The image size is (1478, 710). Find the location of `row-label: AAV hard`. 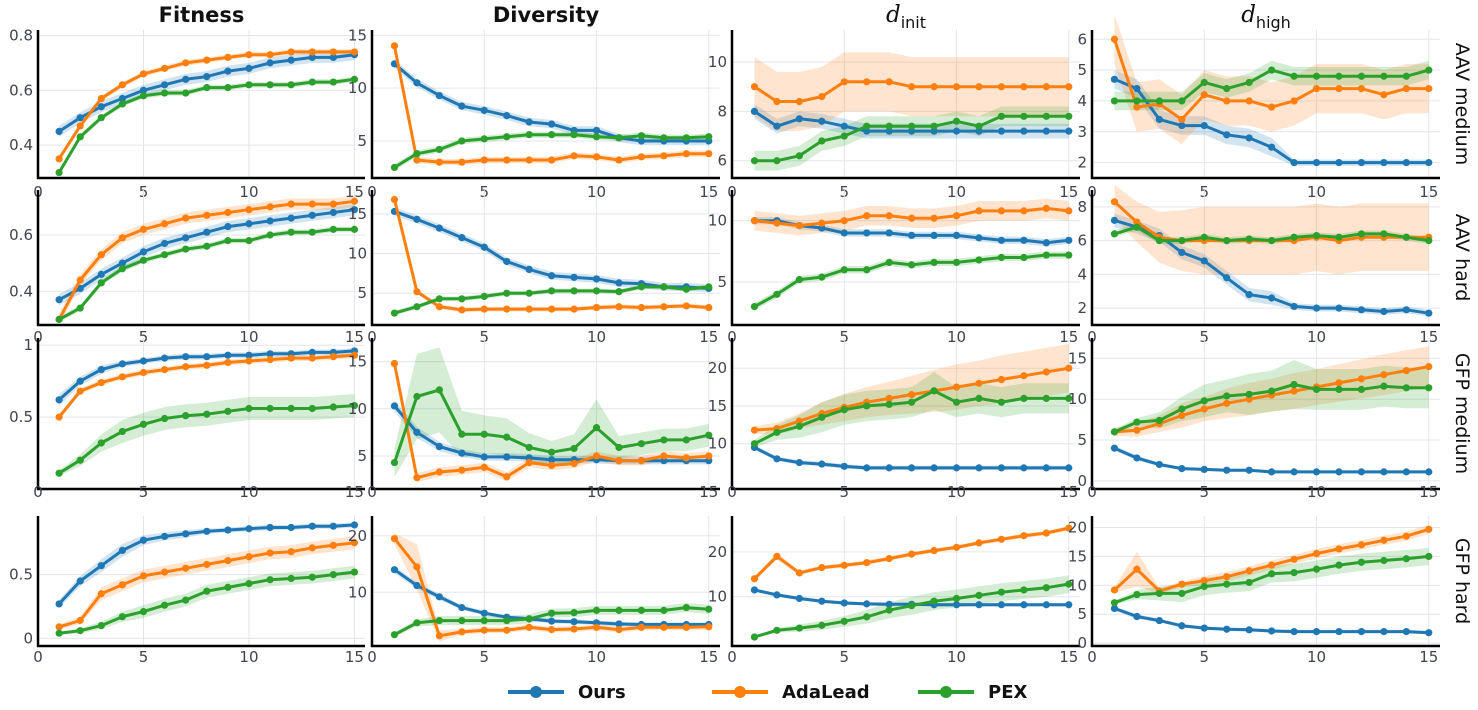

row-label: AAV hard is located at coordinates (1462, 258).